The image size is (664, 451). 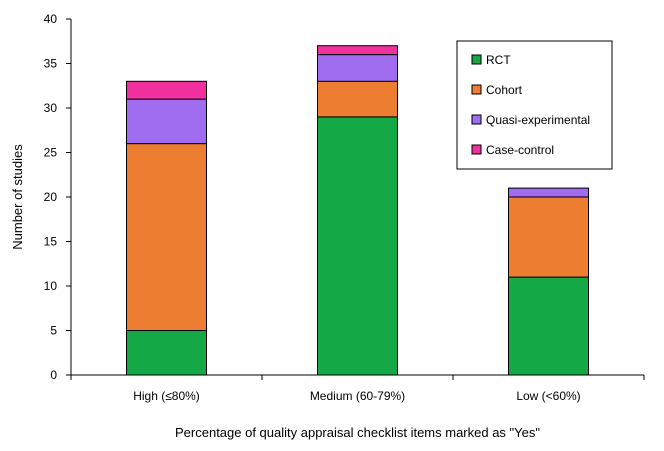 What do you see at coordinates (538, 120) in the screenshot?
I see `legend-label: Quasi-experimental` at bounding box center [538, 120].